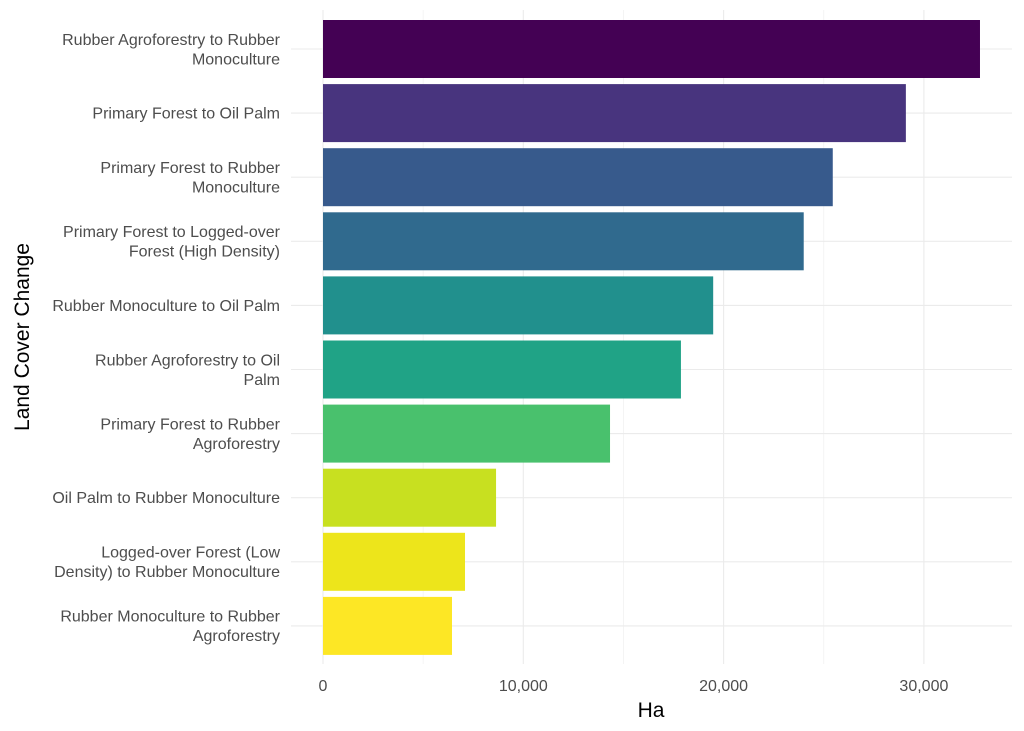  I want to click on x-tick-label: 0, so click(323, 686).